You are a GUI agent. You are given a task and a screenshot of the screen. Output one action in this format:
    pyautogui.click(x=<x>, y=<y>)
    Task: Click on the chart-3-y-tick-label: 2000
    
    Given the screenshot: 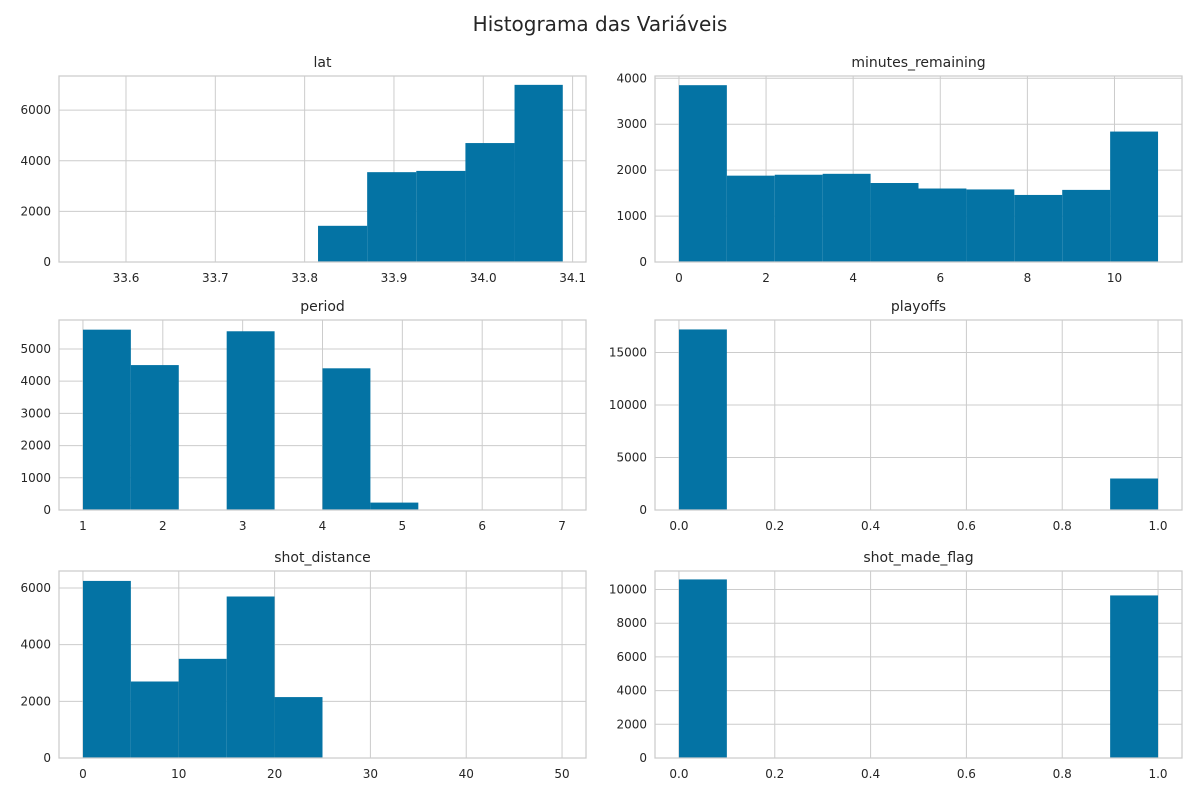 What is the action you would take?
    pyautogui.click(x=35, y=446)
    